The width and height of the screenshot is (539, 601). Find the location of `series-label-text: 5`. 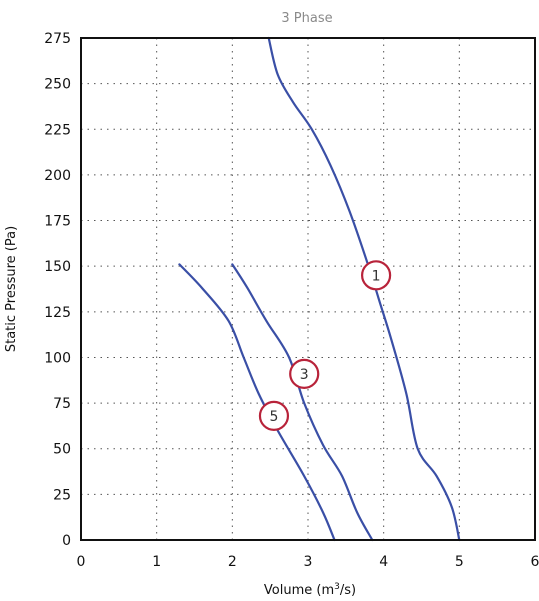

series-label-text: 5 is located at coordinates (273, 417).